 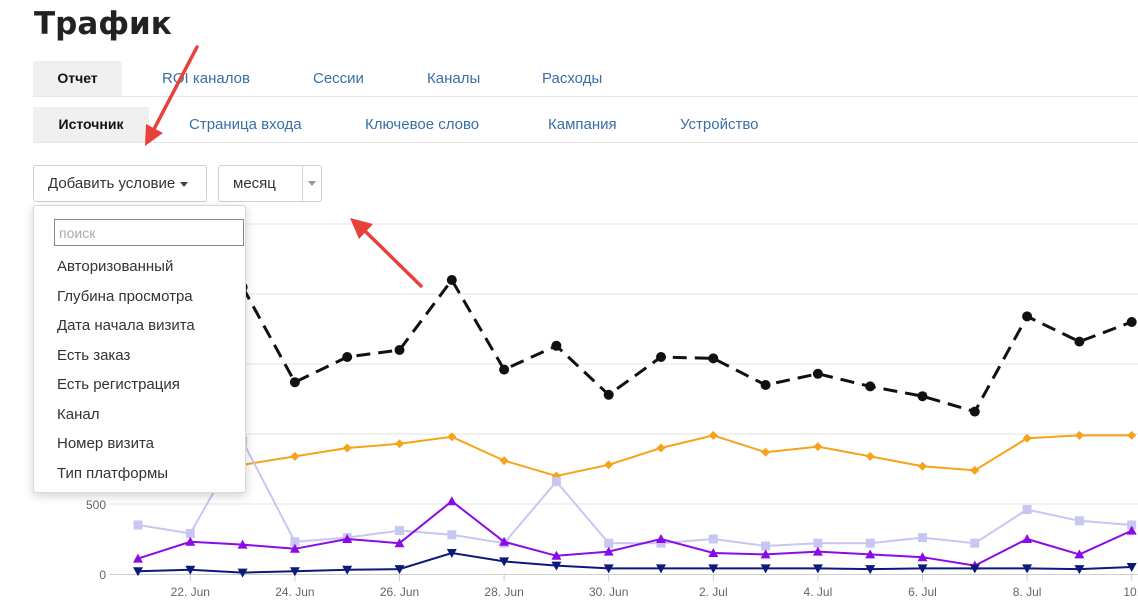 I want to click on tab-sessions: Сессии, so click(x=338, y=78).